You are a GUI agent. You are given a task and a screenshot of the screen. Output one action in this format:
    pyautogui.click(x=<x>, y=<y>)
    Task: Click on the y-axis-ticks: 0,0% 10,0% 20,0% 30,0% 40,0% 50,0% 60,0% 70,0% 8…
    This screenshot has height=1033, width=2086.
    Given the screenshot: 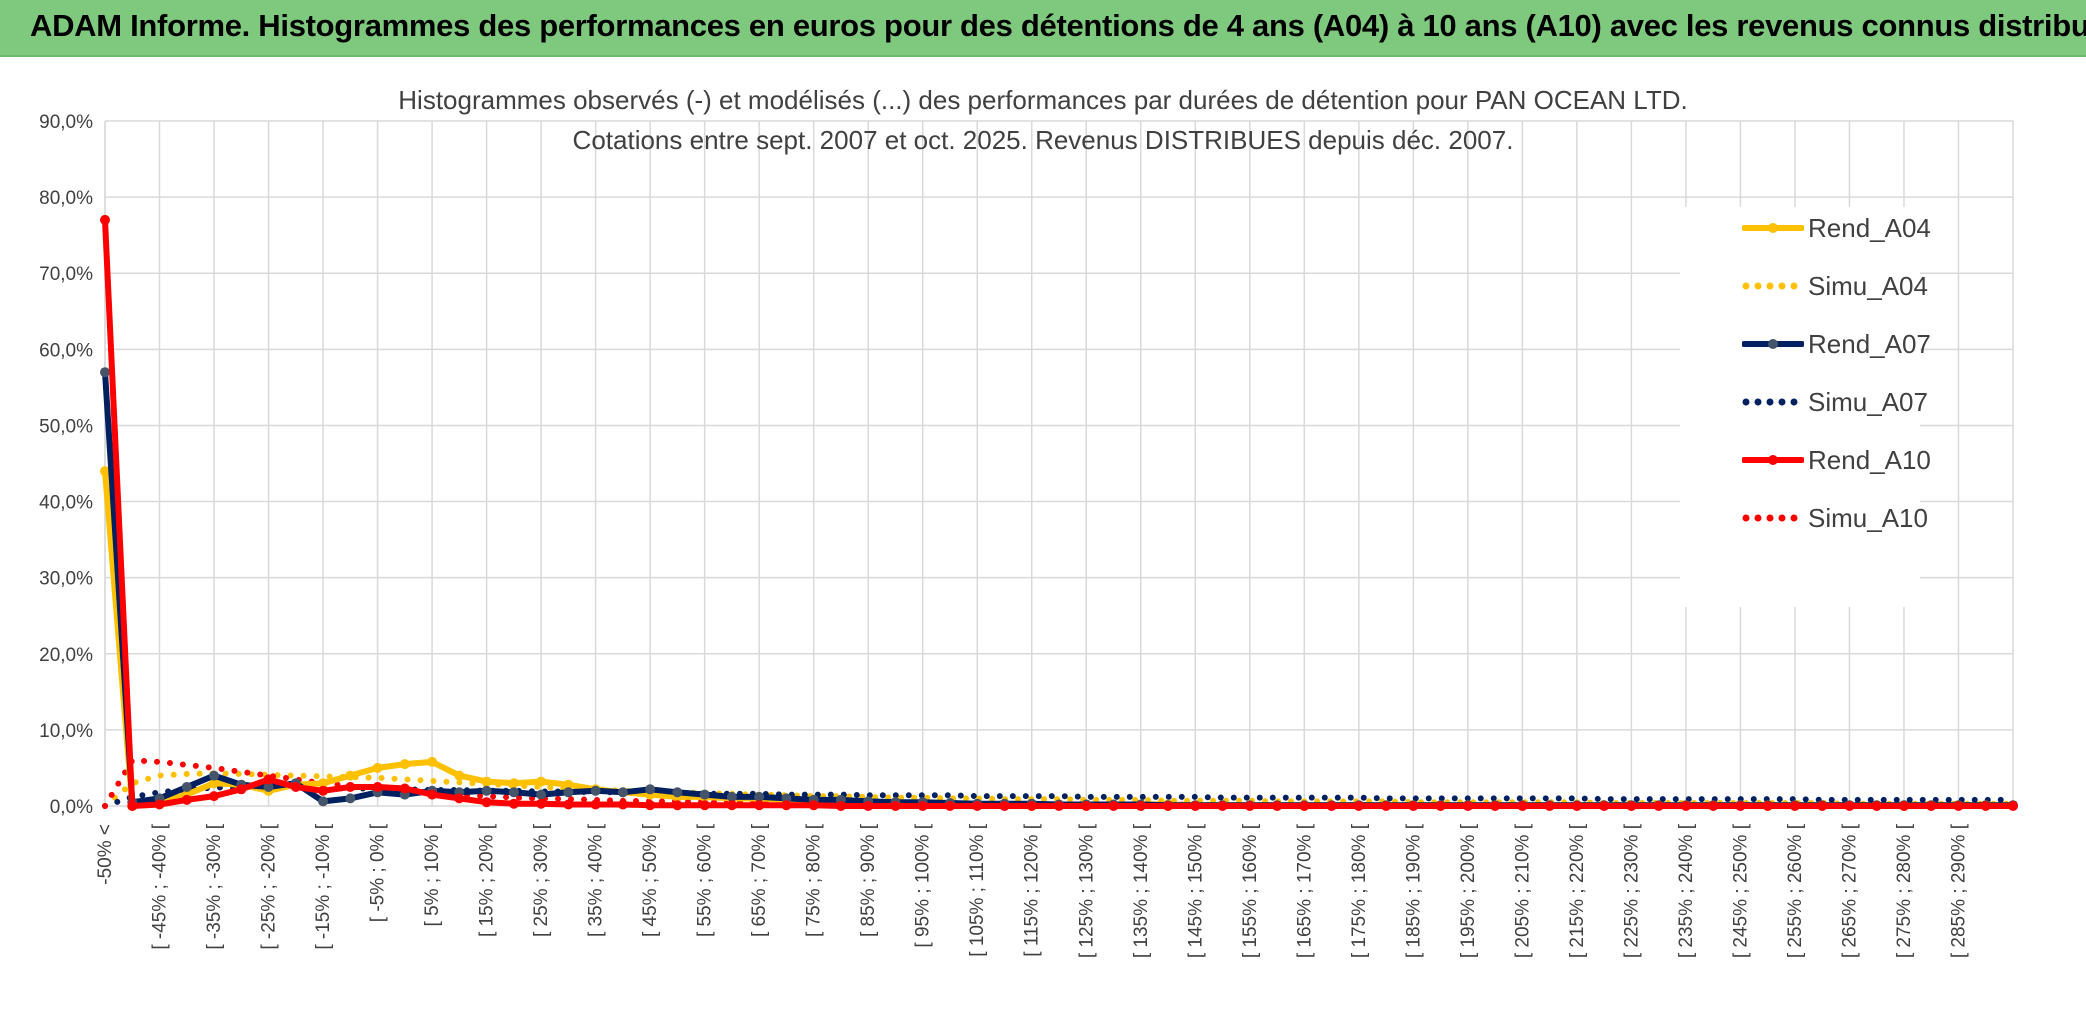 What is the action you would take?
    pyautogui.click(x=66, y=465)
    